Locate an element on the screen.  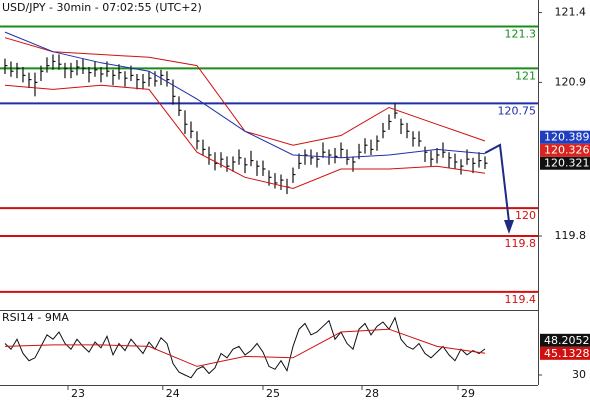
value-tag-label: 120.321 is located at coordinates (567, 163).